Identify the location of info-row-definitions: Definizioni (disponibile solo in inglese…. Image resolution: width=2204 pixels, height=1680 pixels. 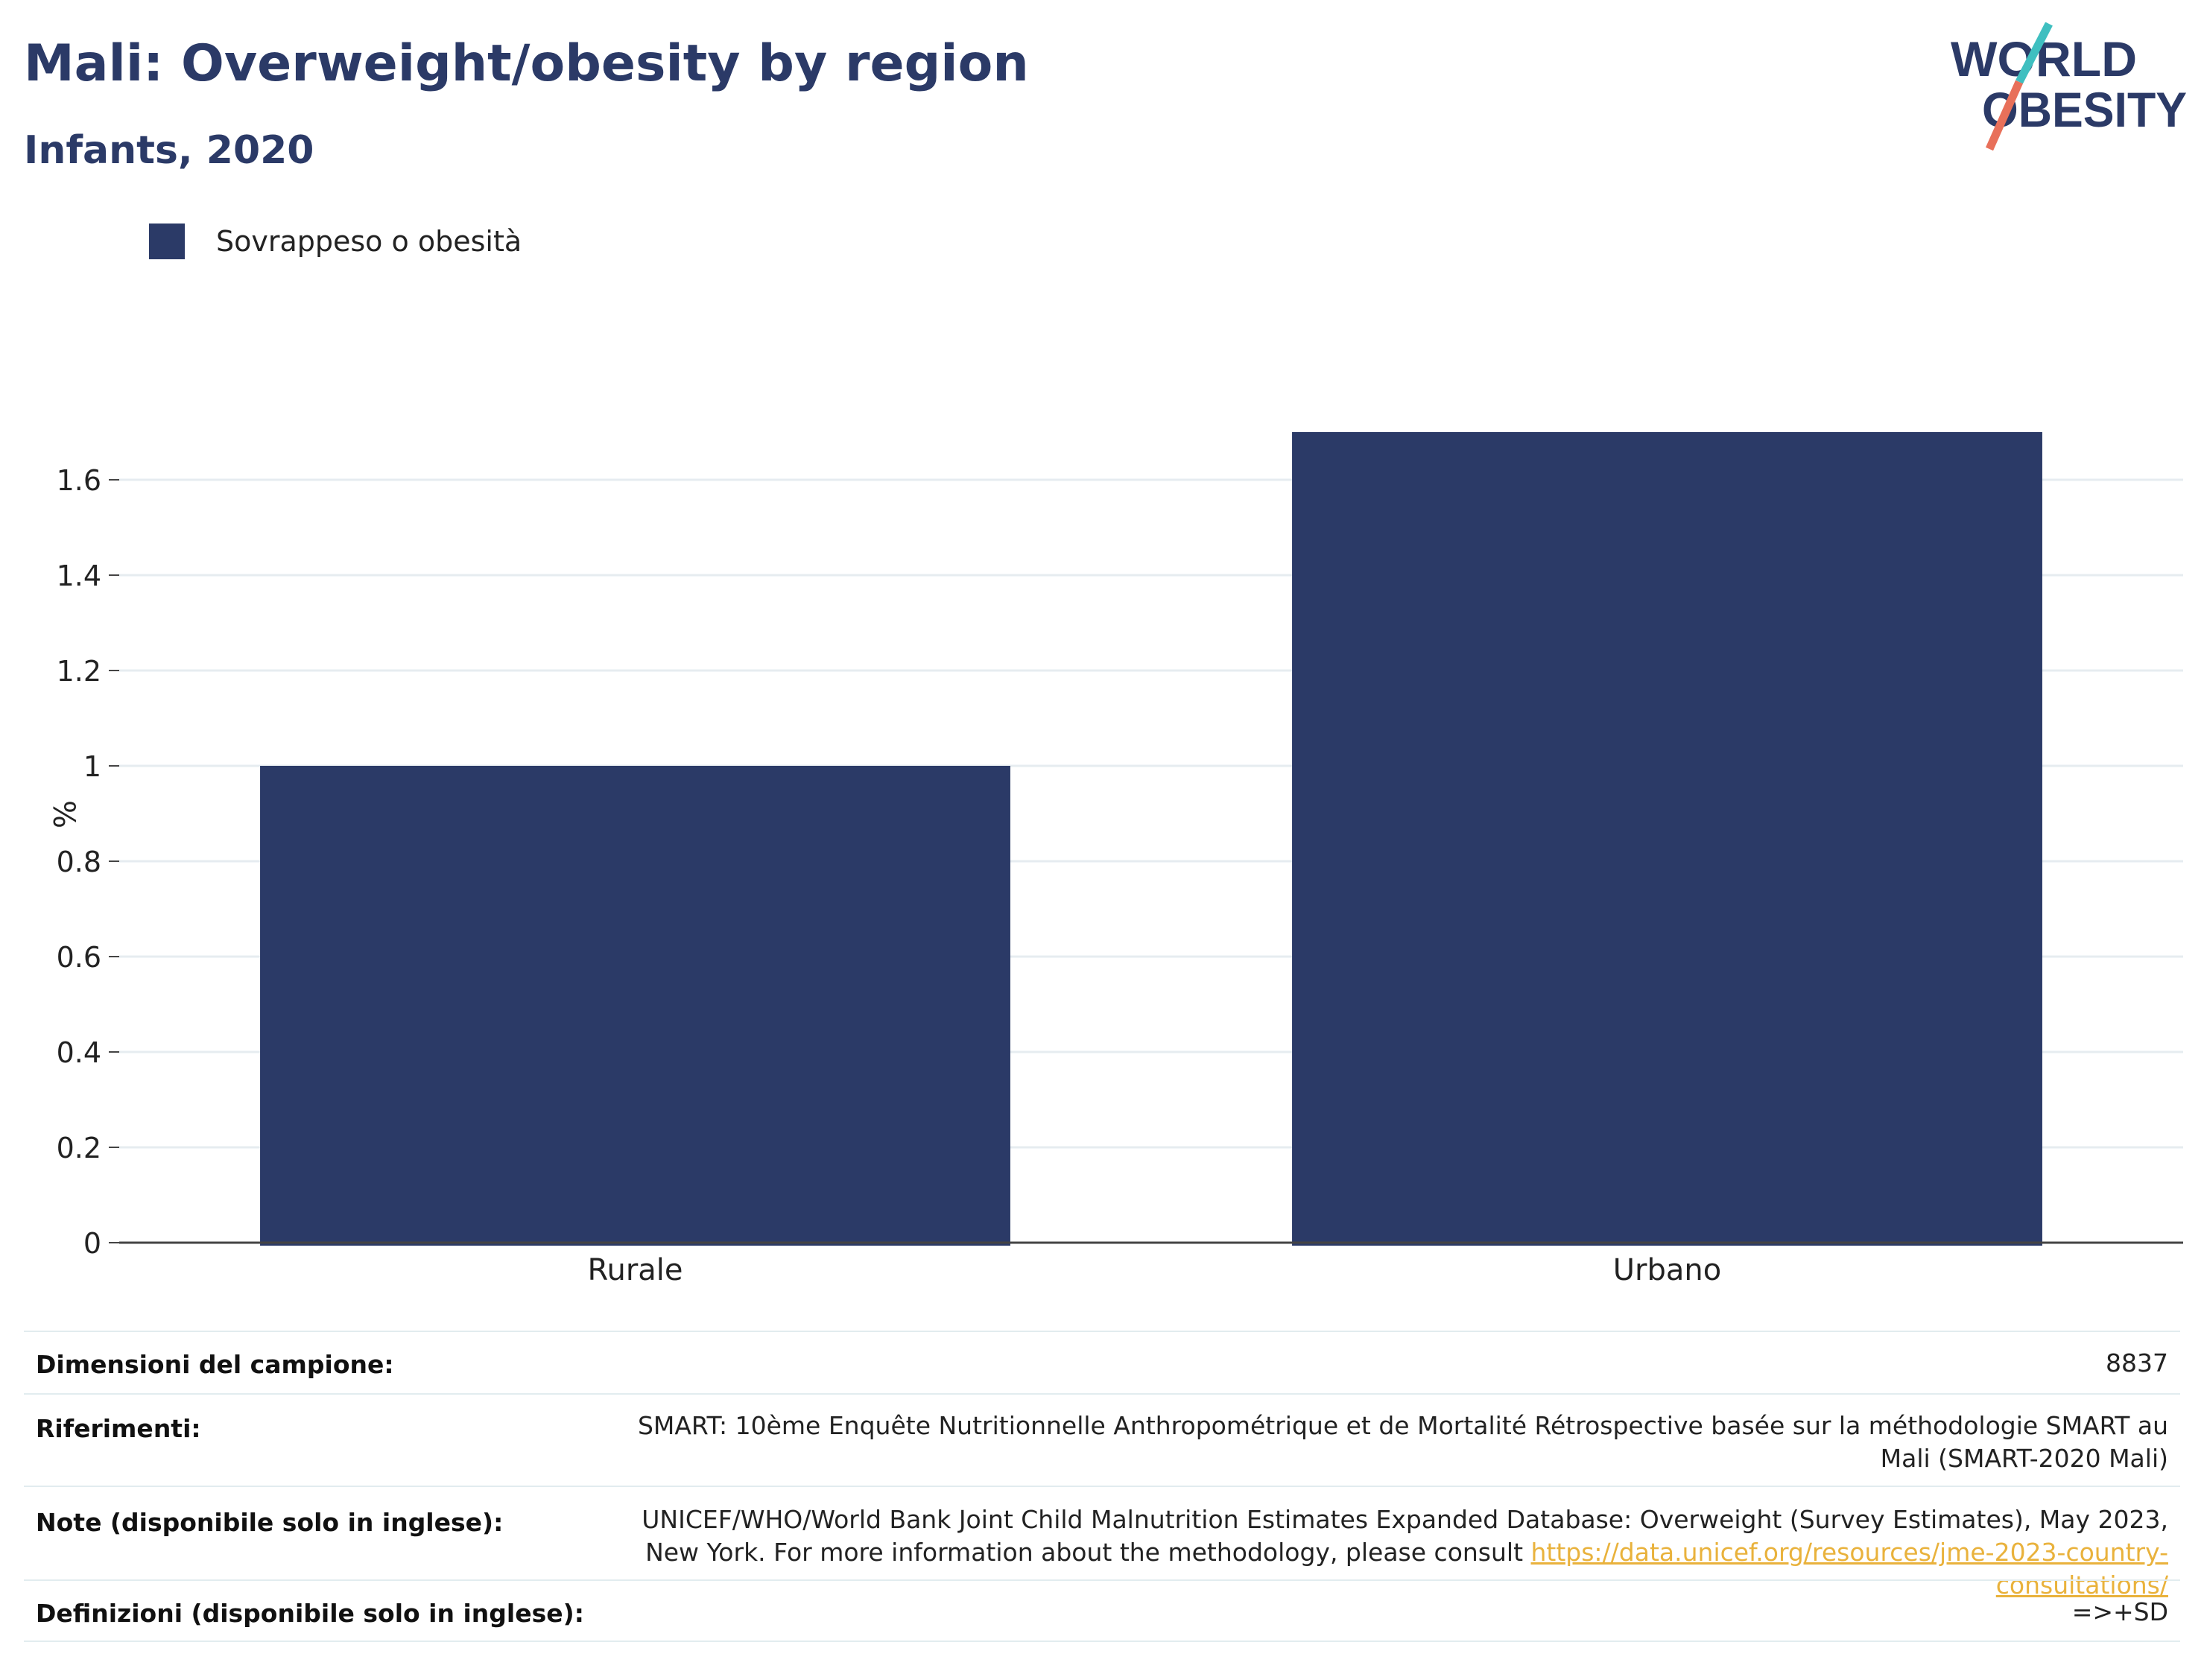
(1102, 1610).